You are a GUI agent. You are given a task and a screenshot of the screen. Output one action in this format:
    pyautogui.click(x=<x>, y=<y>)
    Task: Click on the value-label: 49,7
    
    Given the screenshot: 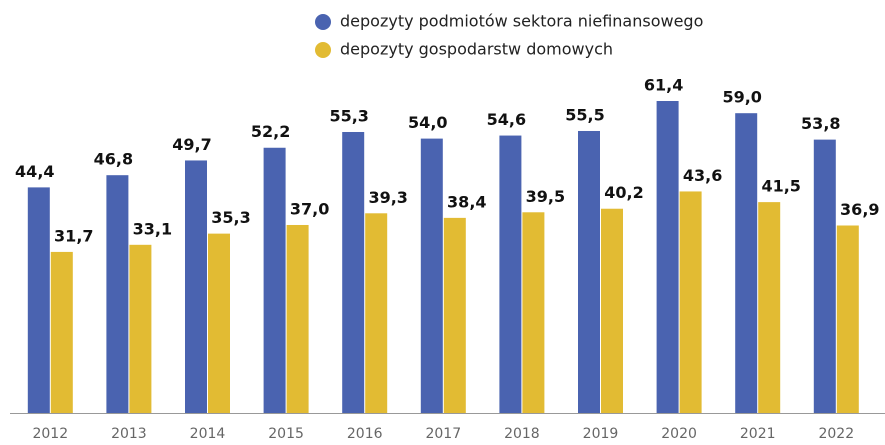 What is the action you would take?
    pyautogui.click(x=191, y=144)
    